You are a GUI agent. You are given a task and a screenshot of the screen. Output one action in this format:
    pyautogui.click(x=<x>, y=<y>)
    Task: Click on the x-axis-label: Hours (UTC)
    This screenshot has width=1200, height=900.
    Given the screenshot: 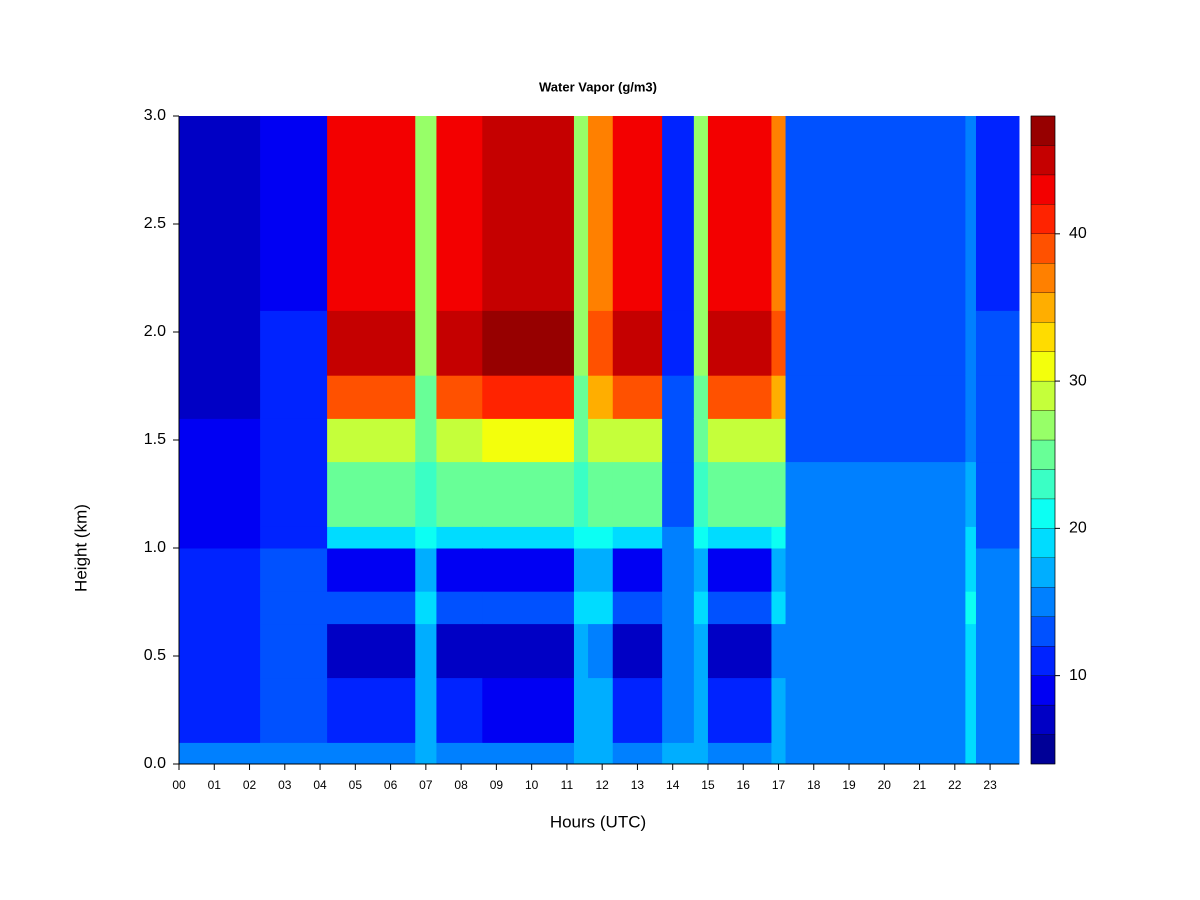 What is the action you would take?
    pyautogui.click(x=598, y=821)
    